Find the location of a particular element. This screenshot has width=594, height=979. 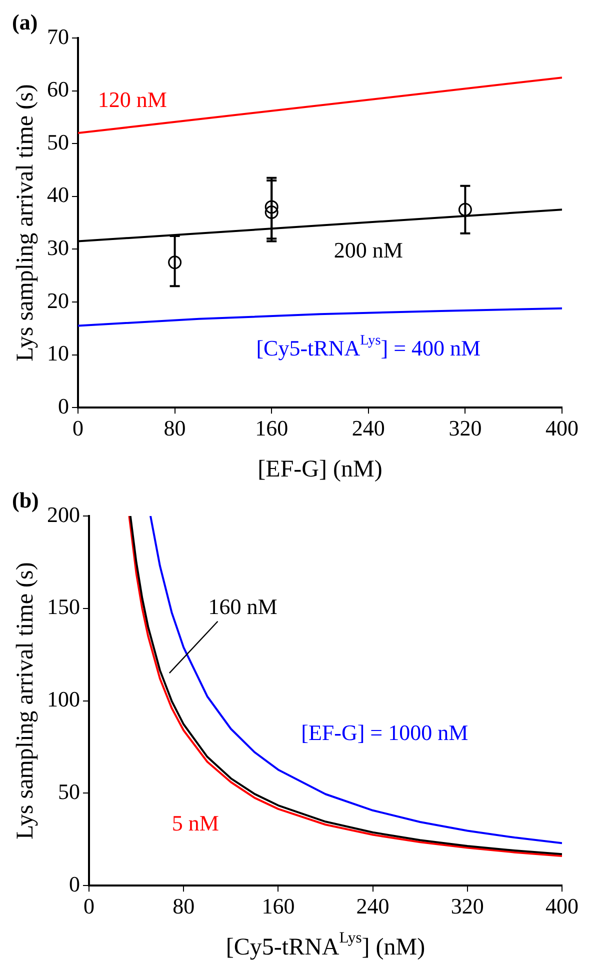

series-label: 5 nM is located at coordinates (195, 823).